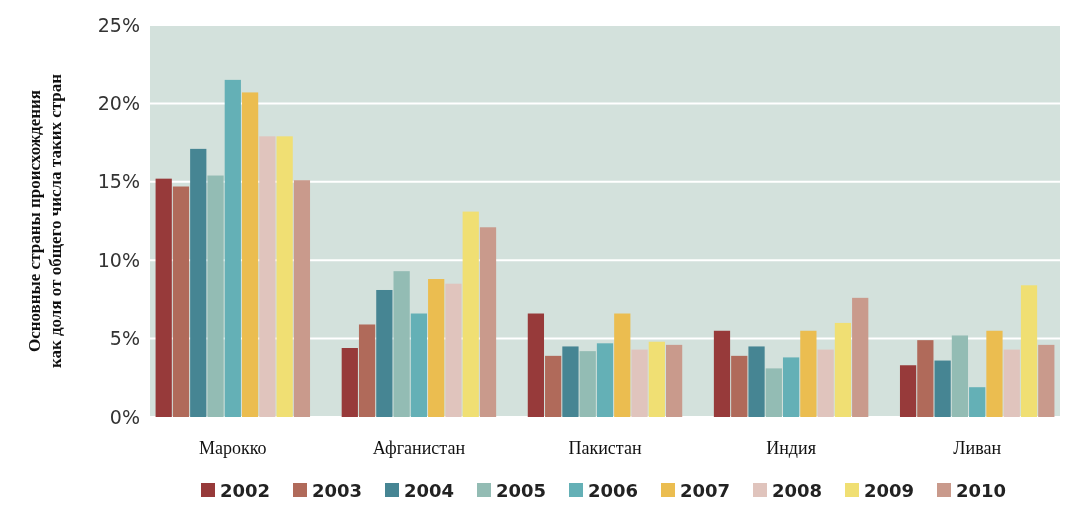  What do you see at coordinates (118, 24) in the screenshot?
I see `y-tick-label: 25%` at bounding box center [118, 24].